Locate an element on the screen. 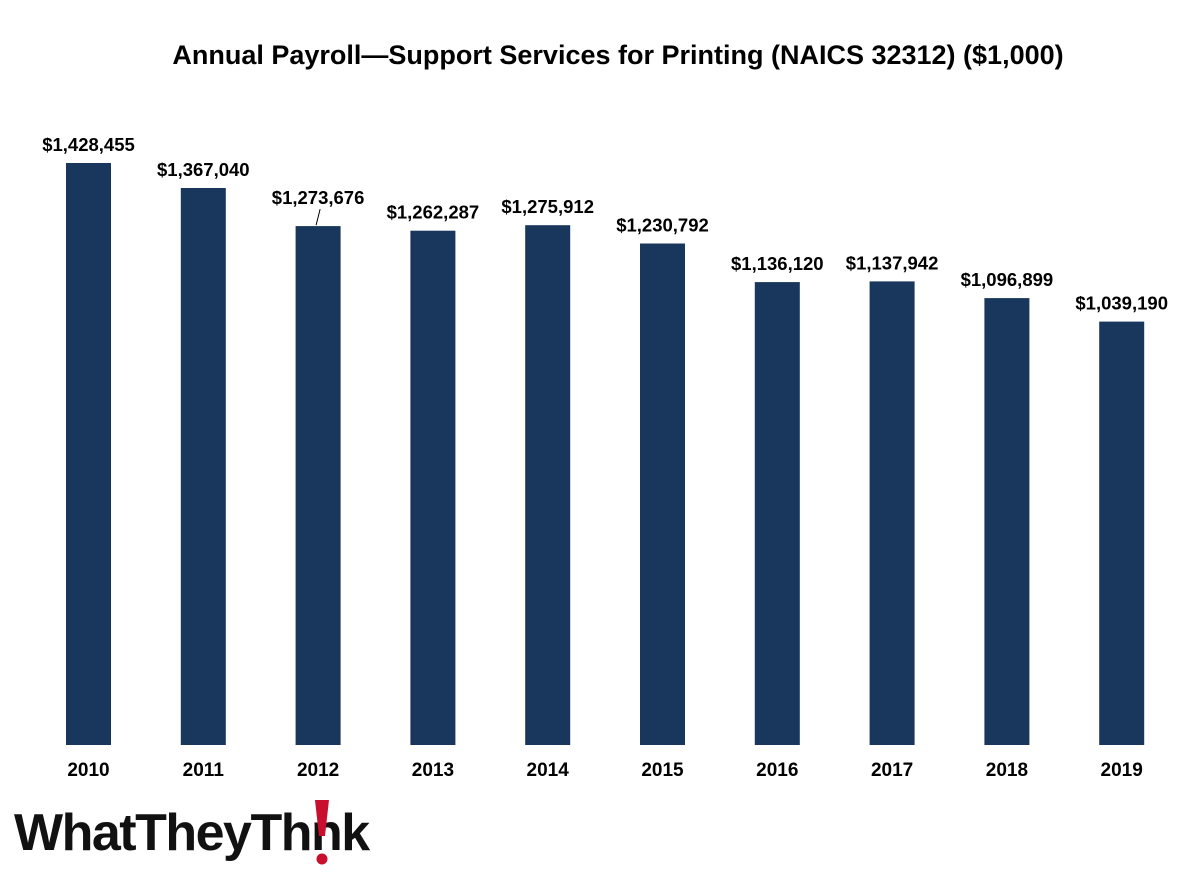 The image size is (1200, 872). value-label-2016: $1,136,120 is located at coordinates (777, 263).